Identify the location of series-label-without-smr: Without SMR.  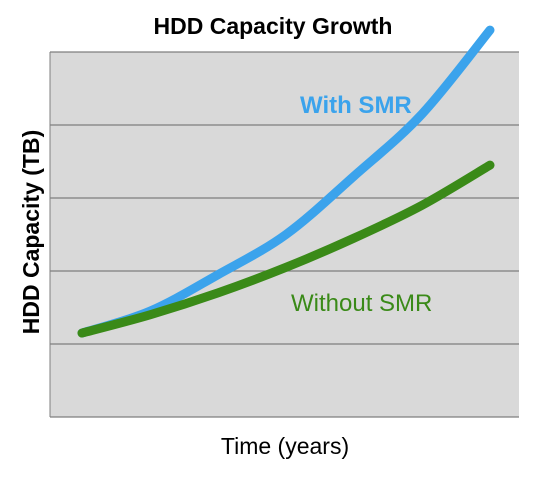
(361, 303).